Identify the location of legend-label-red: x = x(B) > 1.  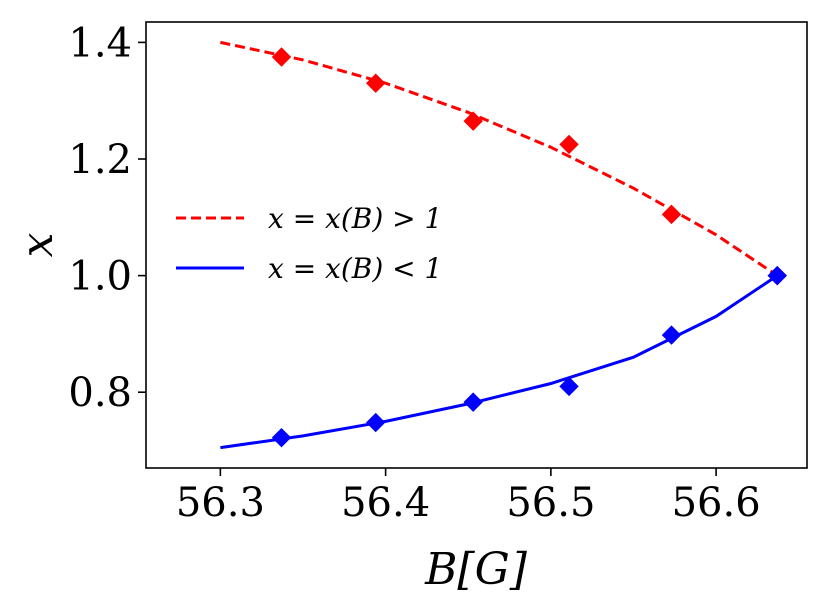
(355, 218).